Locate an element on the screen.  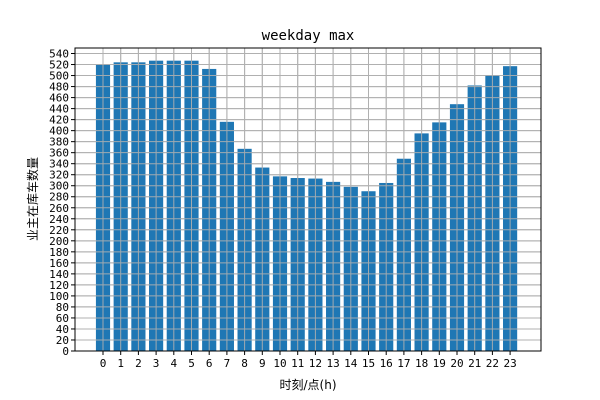
x-tick-label: 19 is located at coordinates (439, 363).